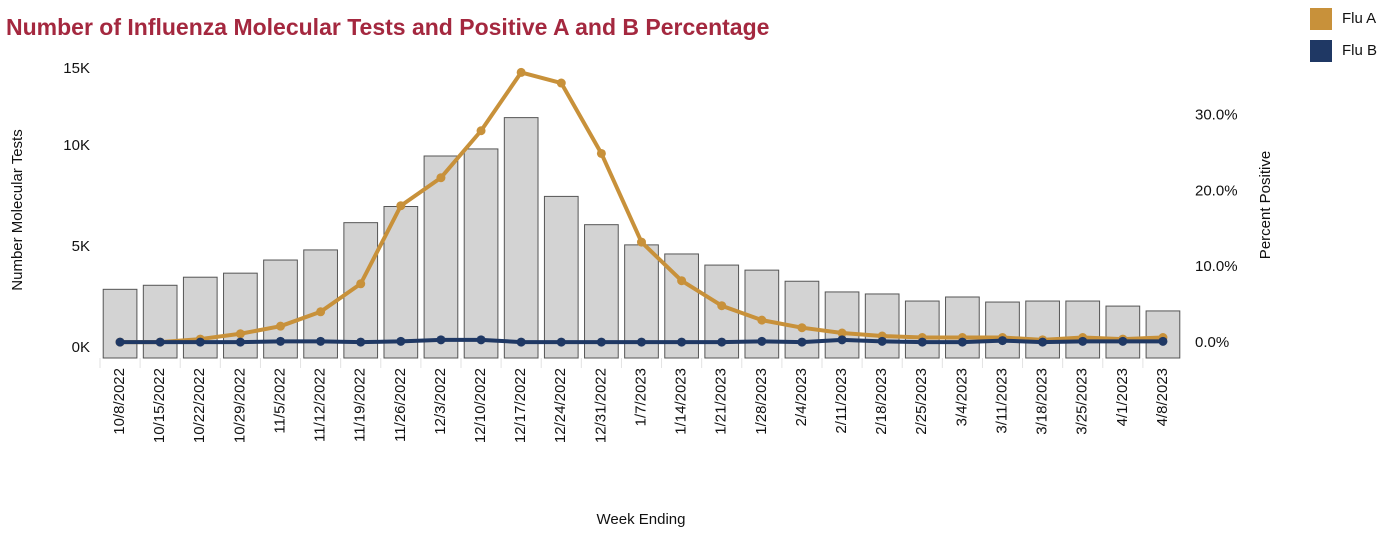  I want to click on x-tick-label: 11/5/2022, so click(279, 401).